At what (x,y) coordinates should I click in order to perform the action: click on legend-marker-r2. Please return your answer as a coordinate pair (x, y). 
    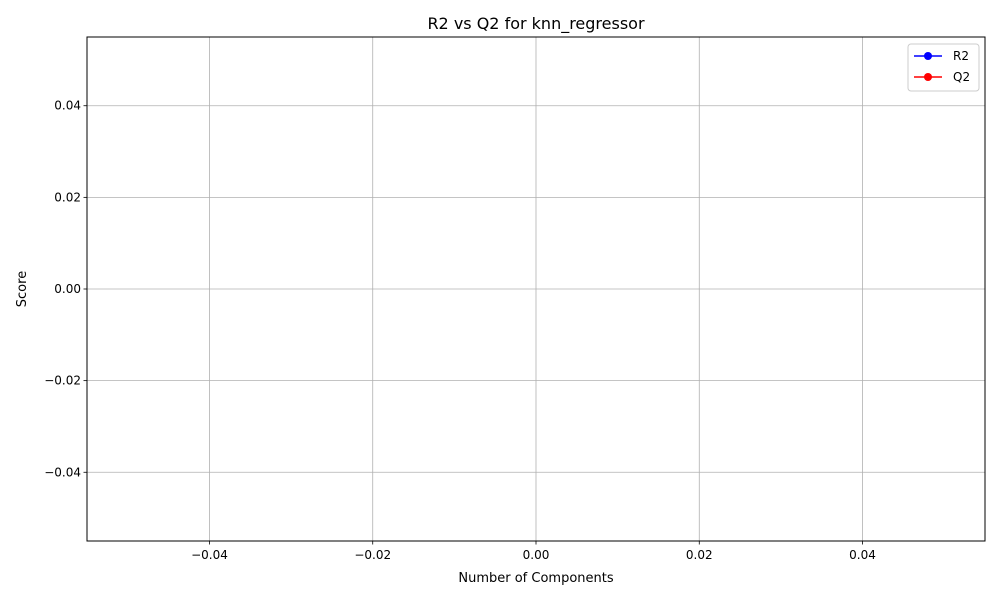
    Looking at the image, I should click on (928, 56).